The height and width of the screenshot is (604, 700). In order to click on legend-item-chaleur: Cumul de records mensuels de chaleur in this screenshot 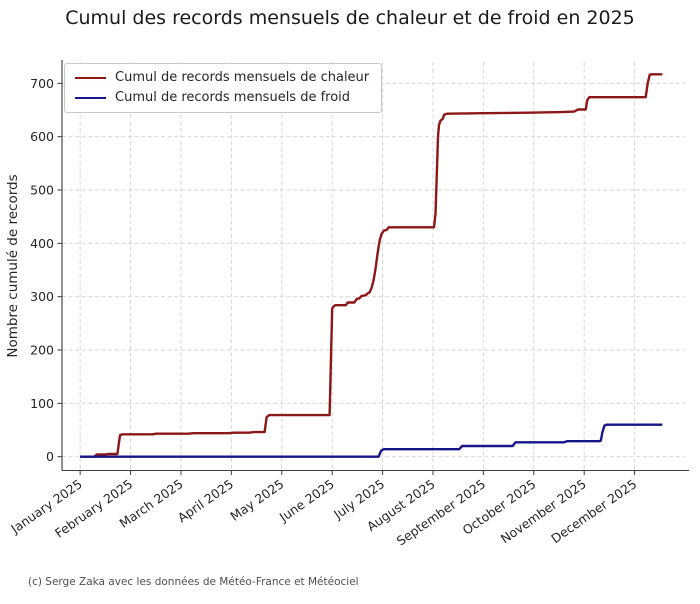, I will do `click(222, 77)`.